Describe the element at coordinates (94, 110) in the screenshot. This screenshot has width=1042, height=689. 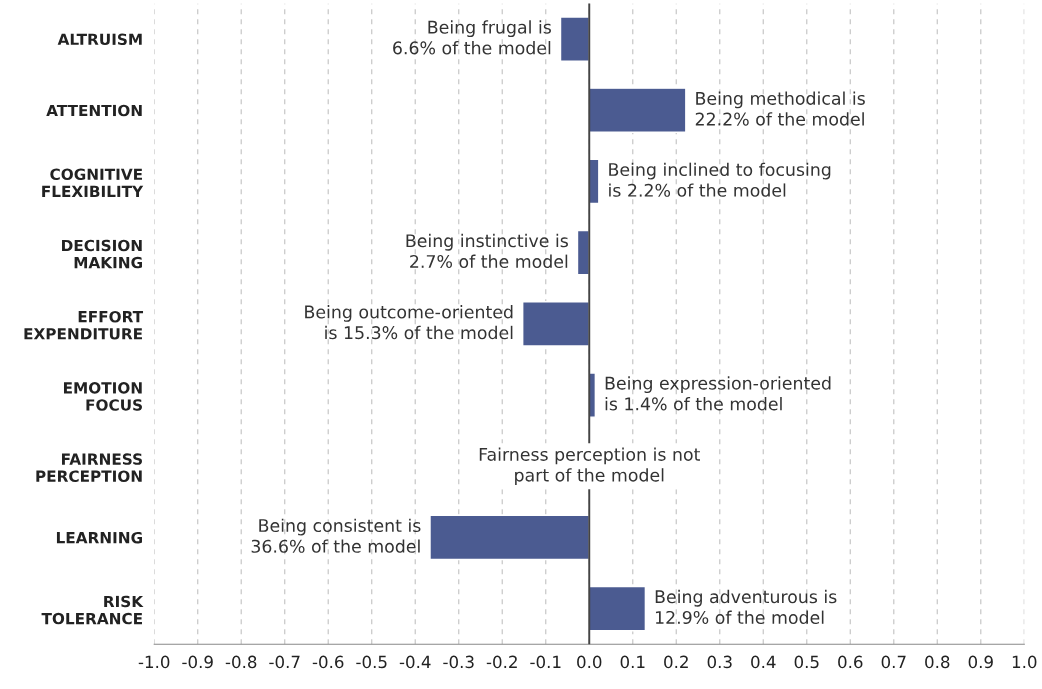
I see `y-tick-label: ATTENTION` at that location.